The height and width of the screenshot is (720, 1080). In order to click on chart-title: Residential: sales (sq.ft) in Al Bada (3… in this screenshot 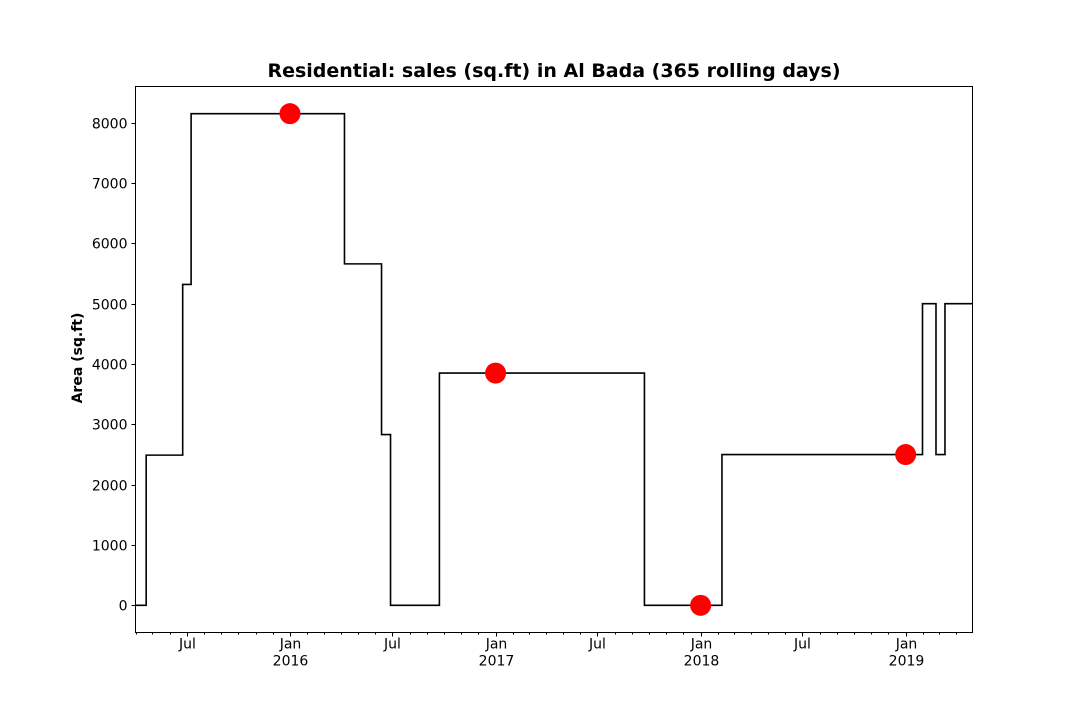, I will do `click(554, 71)`.